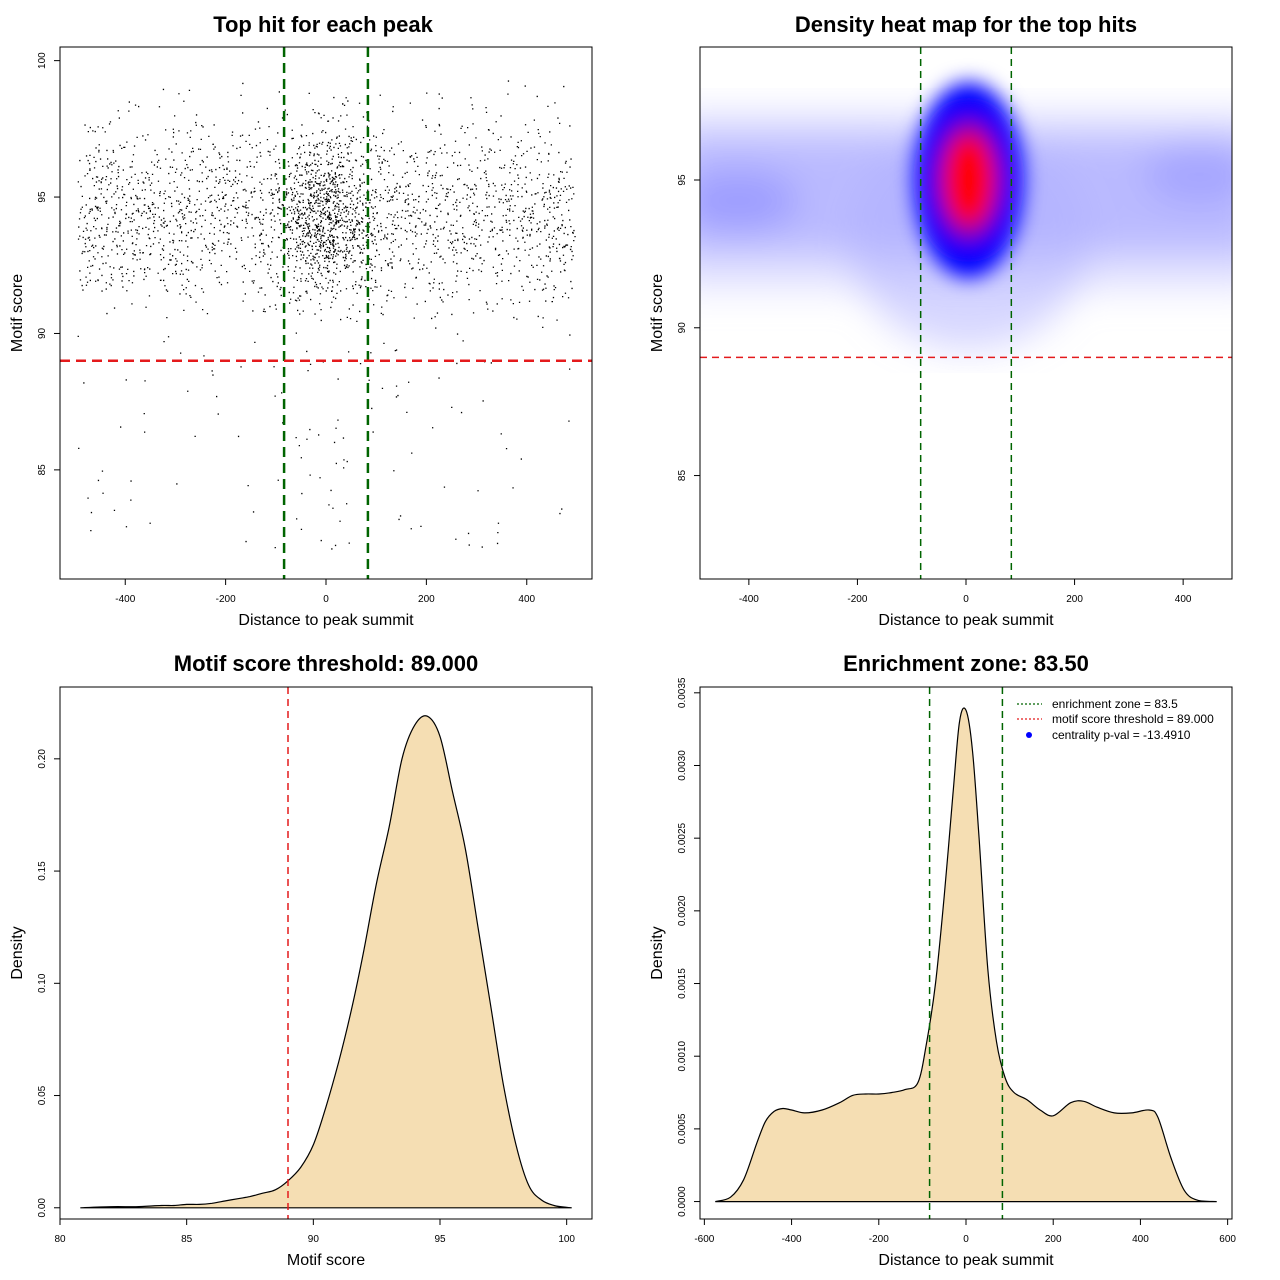 This screenshot has width=1280, height=1280. Describe the element at coordinates (440, 1239) in the screenshot. I see `score-density-x-tick-label: 95` at that location.